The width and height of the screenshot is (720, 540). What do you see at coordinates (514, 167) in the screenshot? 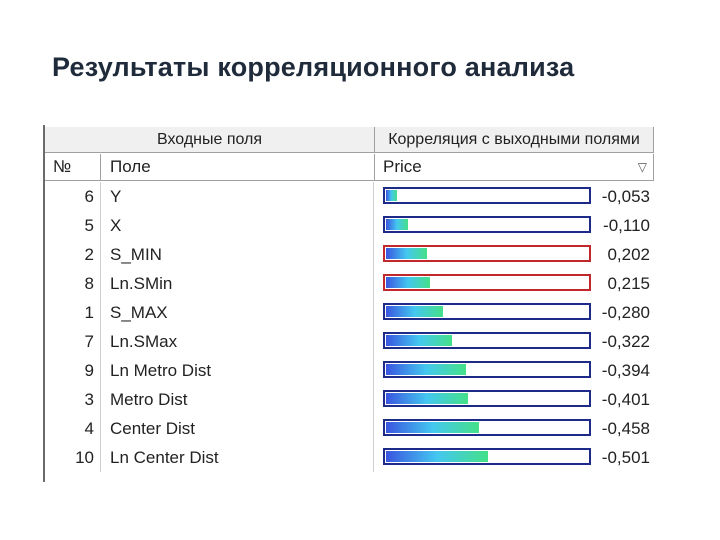
I see `column-header-price: Price ▽` at bounding box center [514, 167].